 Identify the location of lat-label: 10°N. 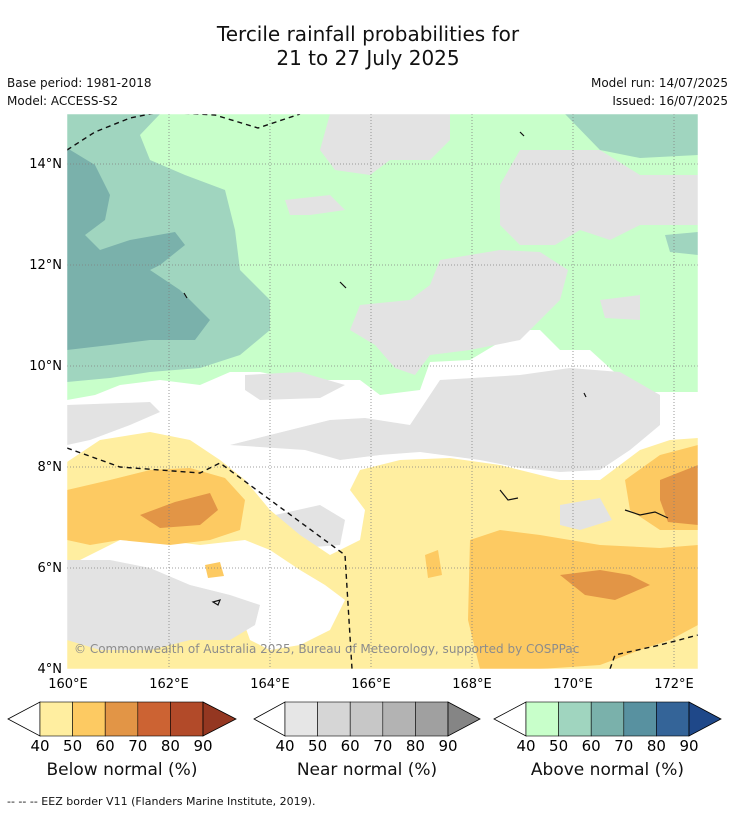
(45, 366).